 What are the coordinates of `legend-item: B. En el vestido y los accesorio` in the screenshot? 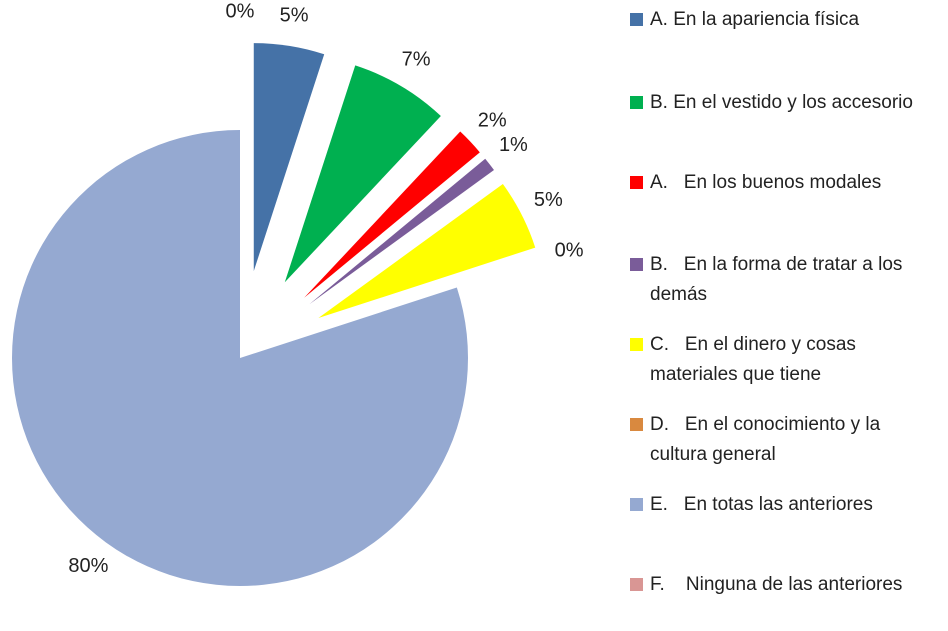 It's located at (786, 103).